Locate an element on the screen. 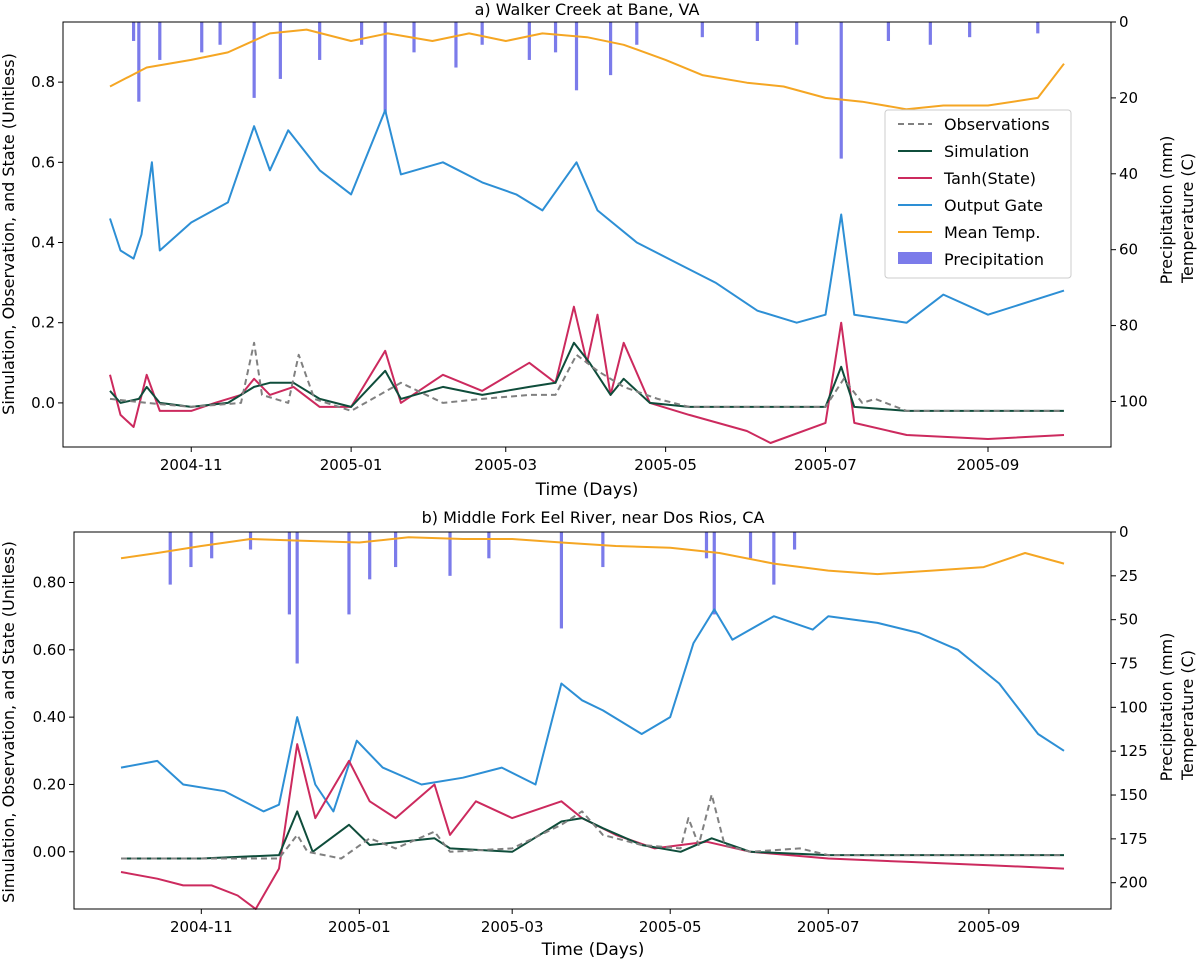  panel-a-xtick-label-3: 2005-05 is located at coordinates (665, 465).